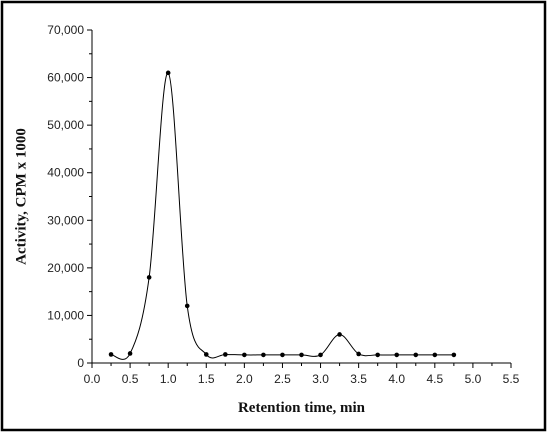  What do you see at coordinates (65, 315) in the screenshot?
I see `y-tick-label: 10,000` at bounding box center [65, 315].